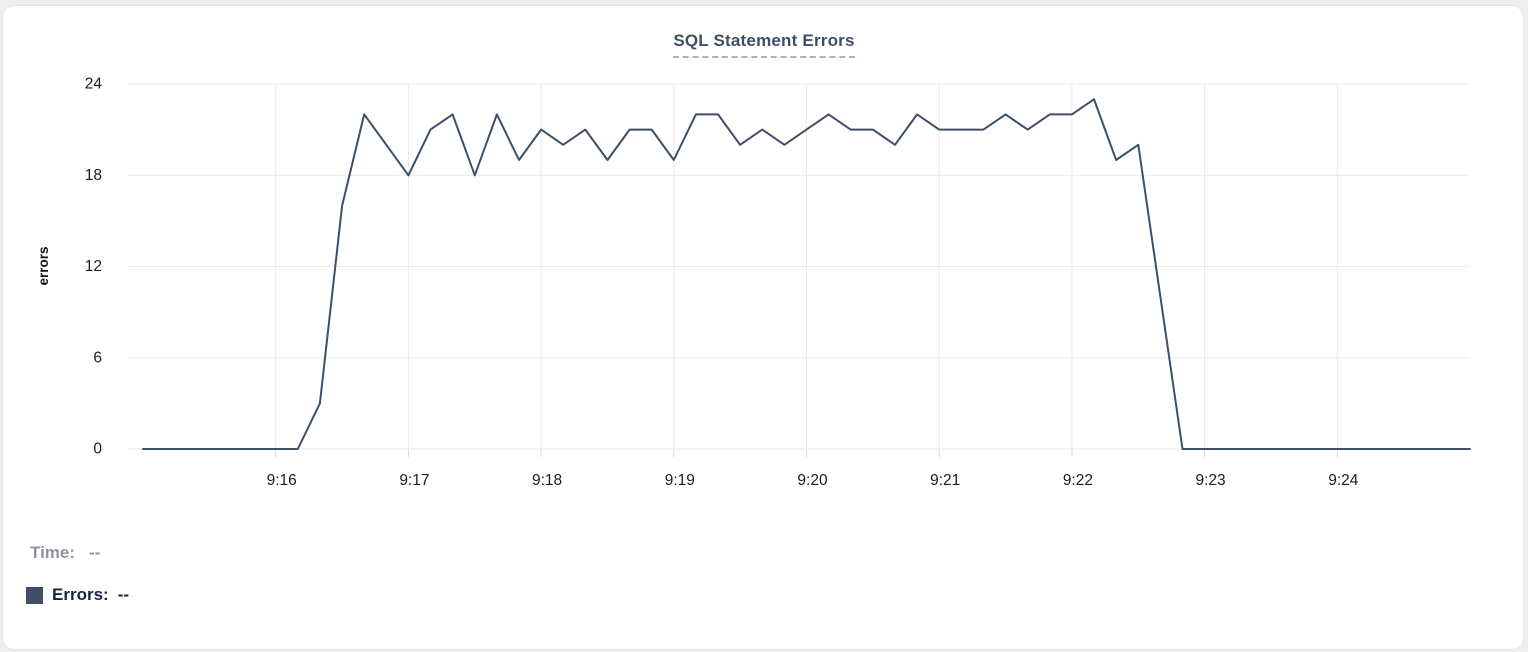  Describe the element at coordinates (812, 480) in the screenshot. I see `svg-text: 9:20` at that location.